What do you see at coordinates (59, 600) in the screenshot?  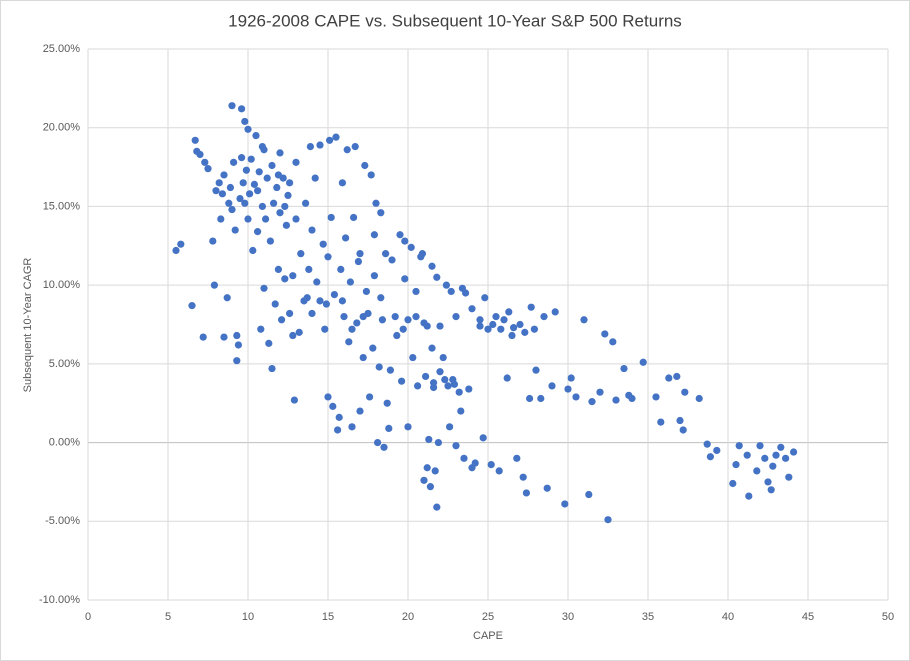 I see `y-tick-label: -10.00%` at bounding box center [59, 600].